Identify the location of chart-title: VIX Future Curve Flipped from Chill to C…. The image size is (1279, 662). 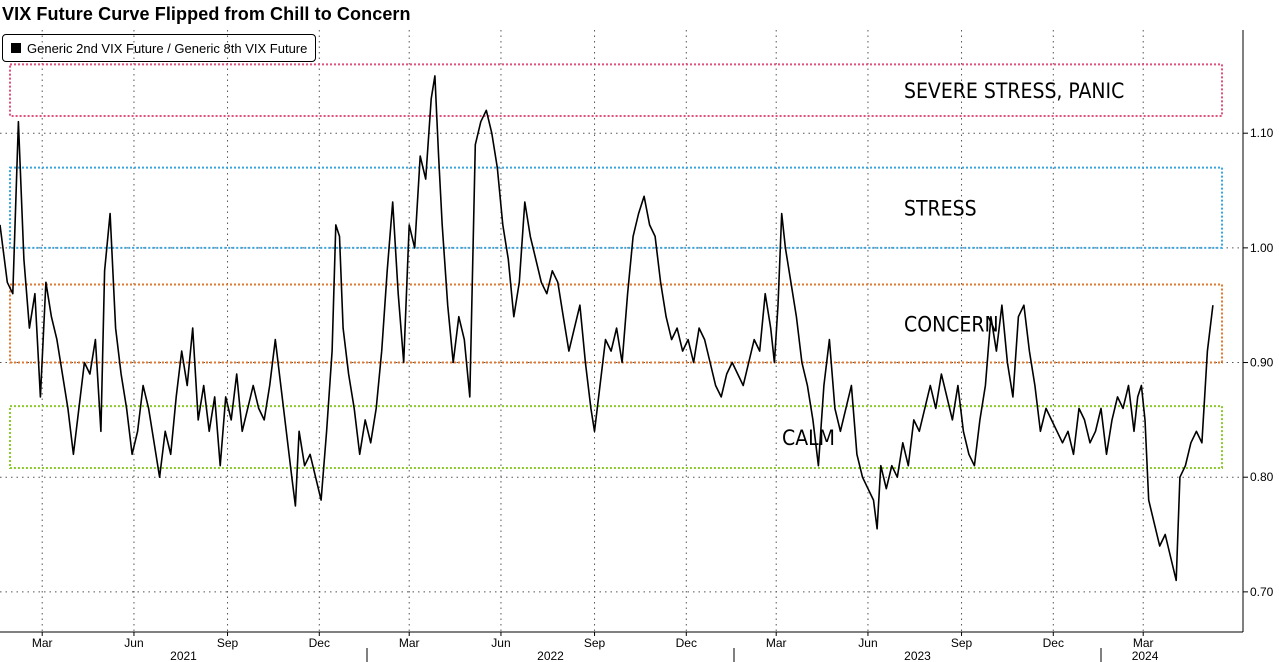
(206, 14).